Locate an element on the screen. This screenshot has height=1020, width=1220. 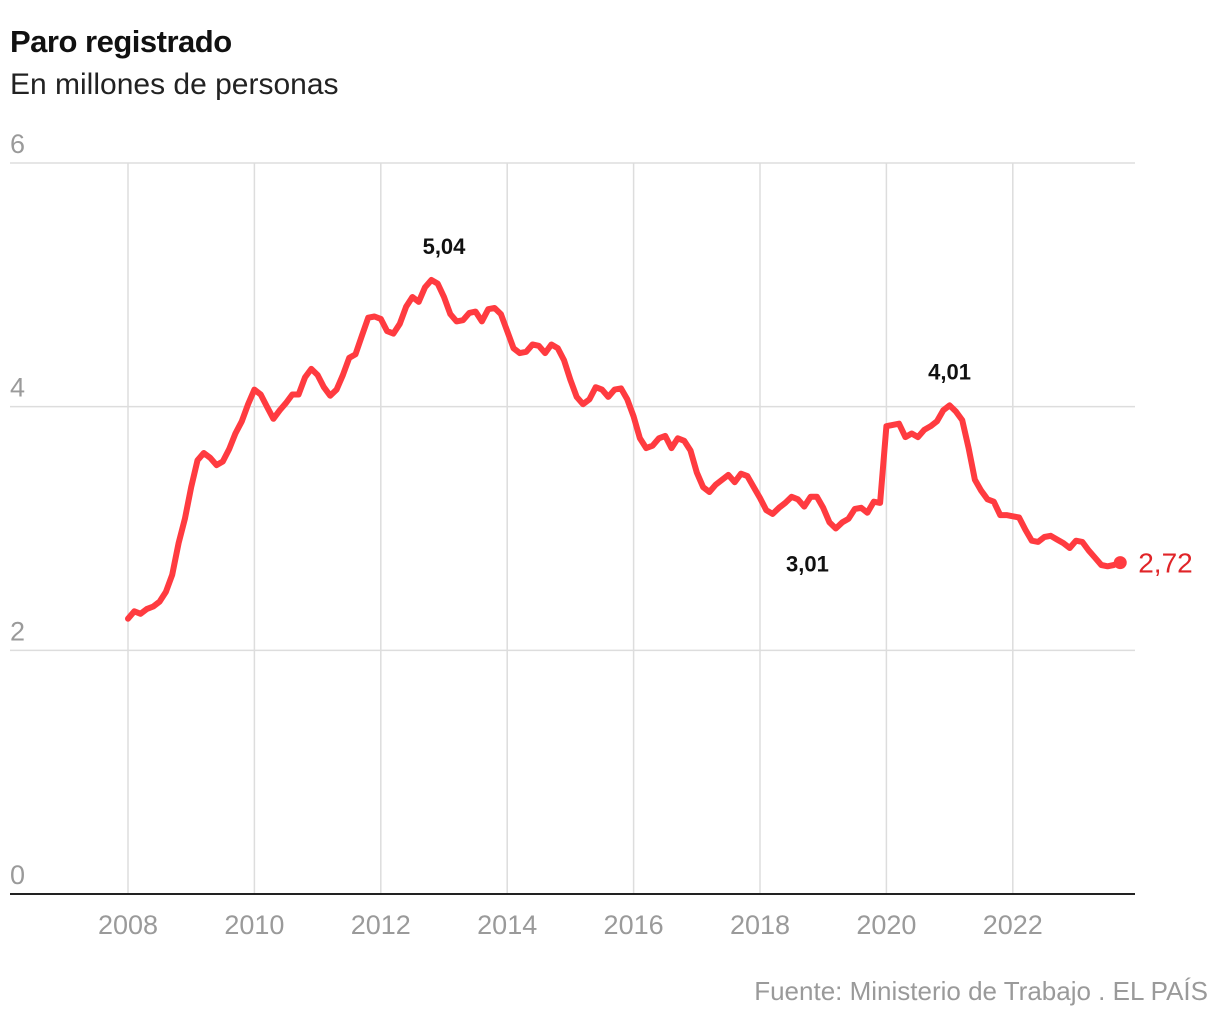
y-tick-label: 4 is located at coordinates (17, 388).